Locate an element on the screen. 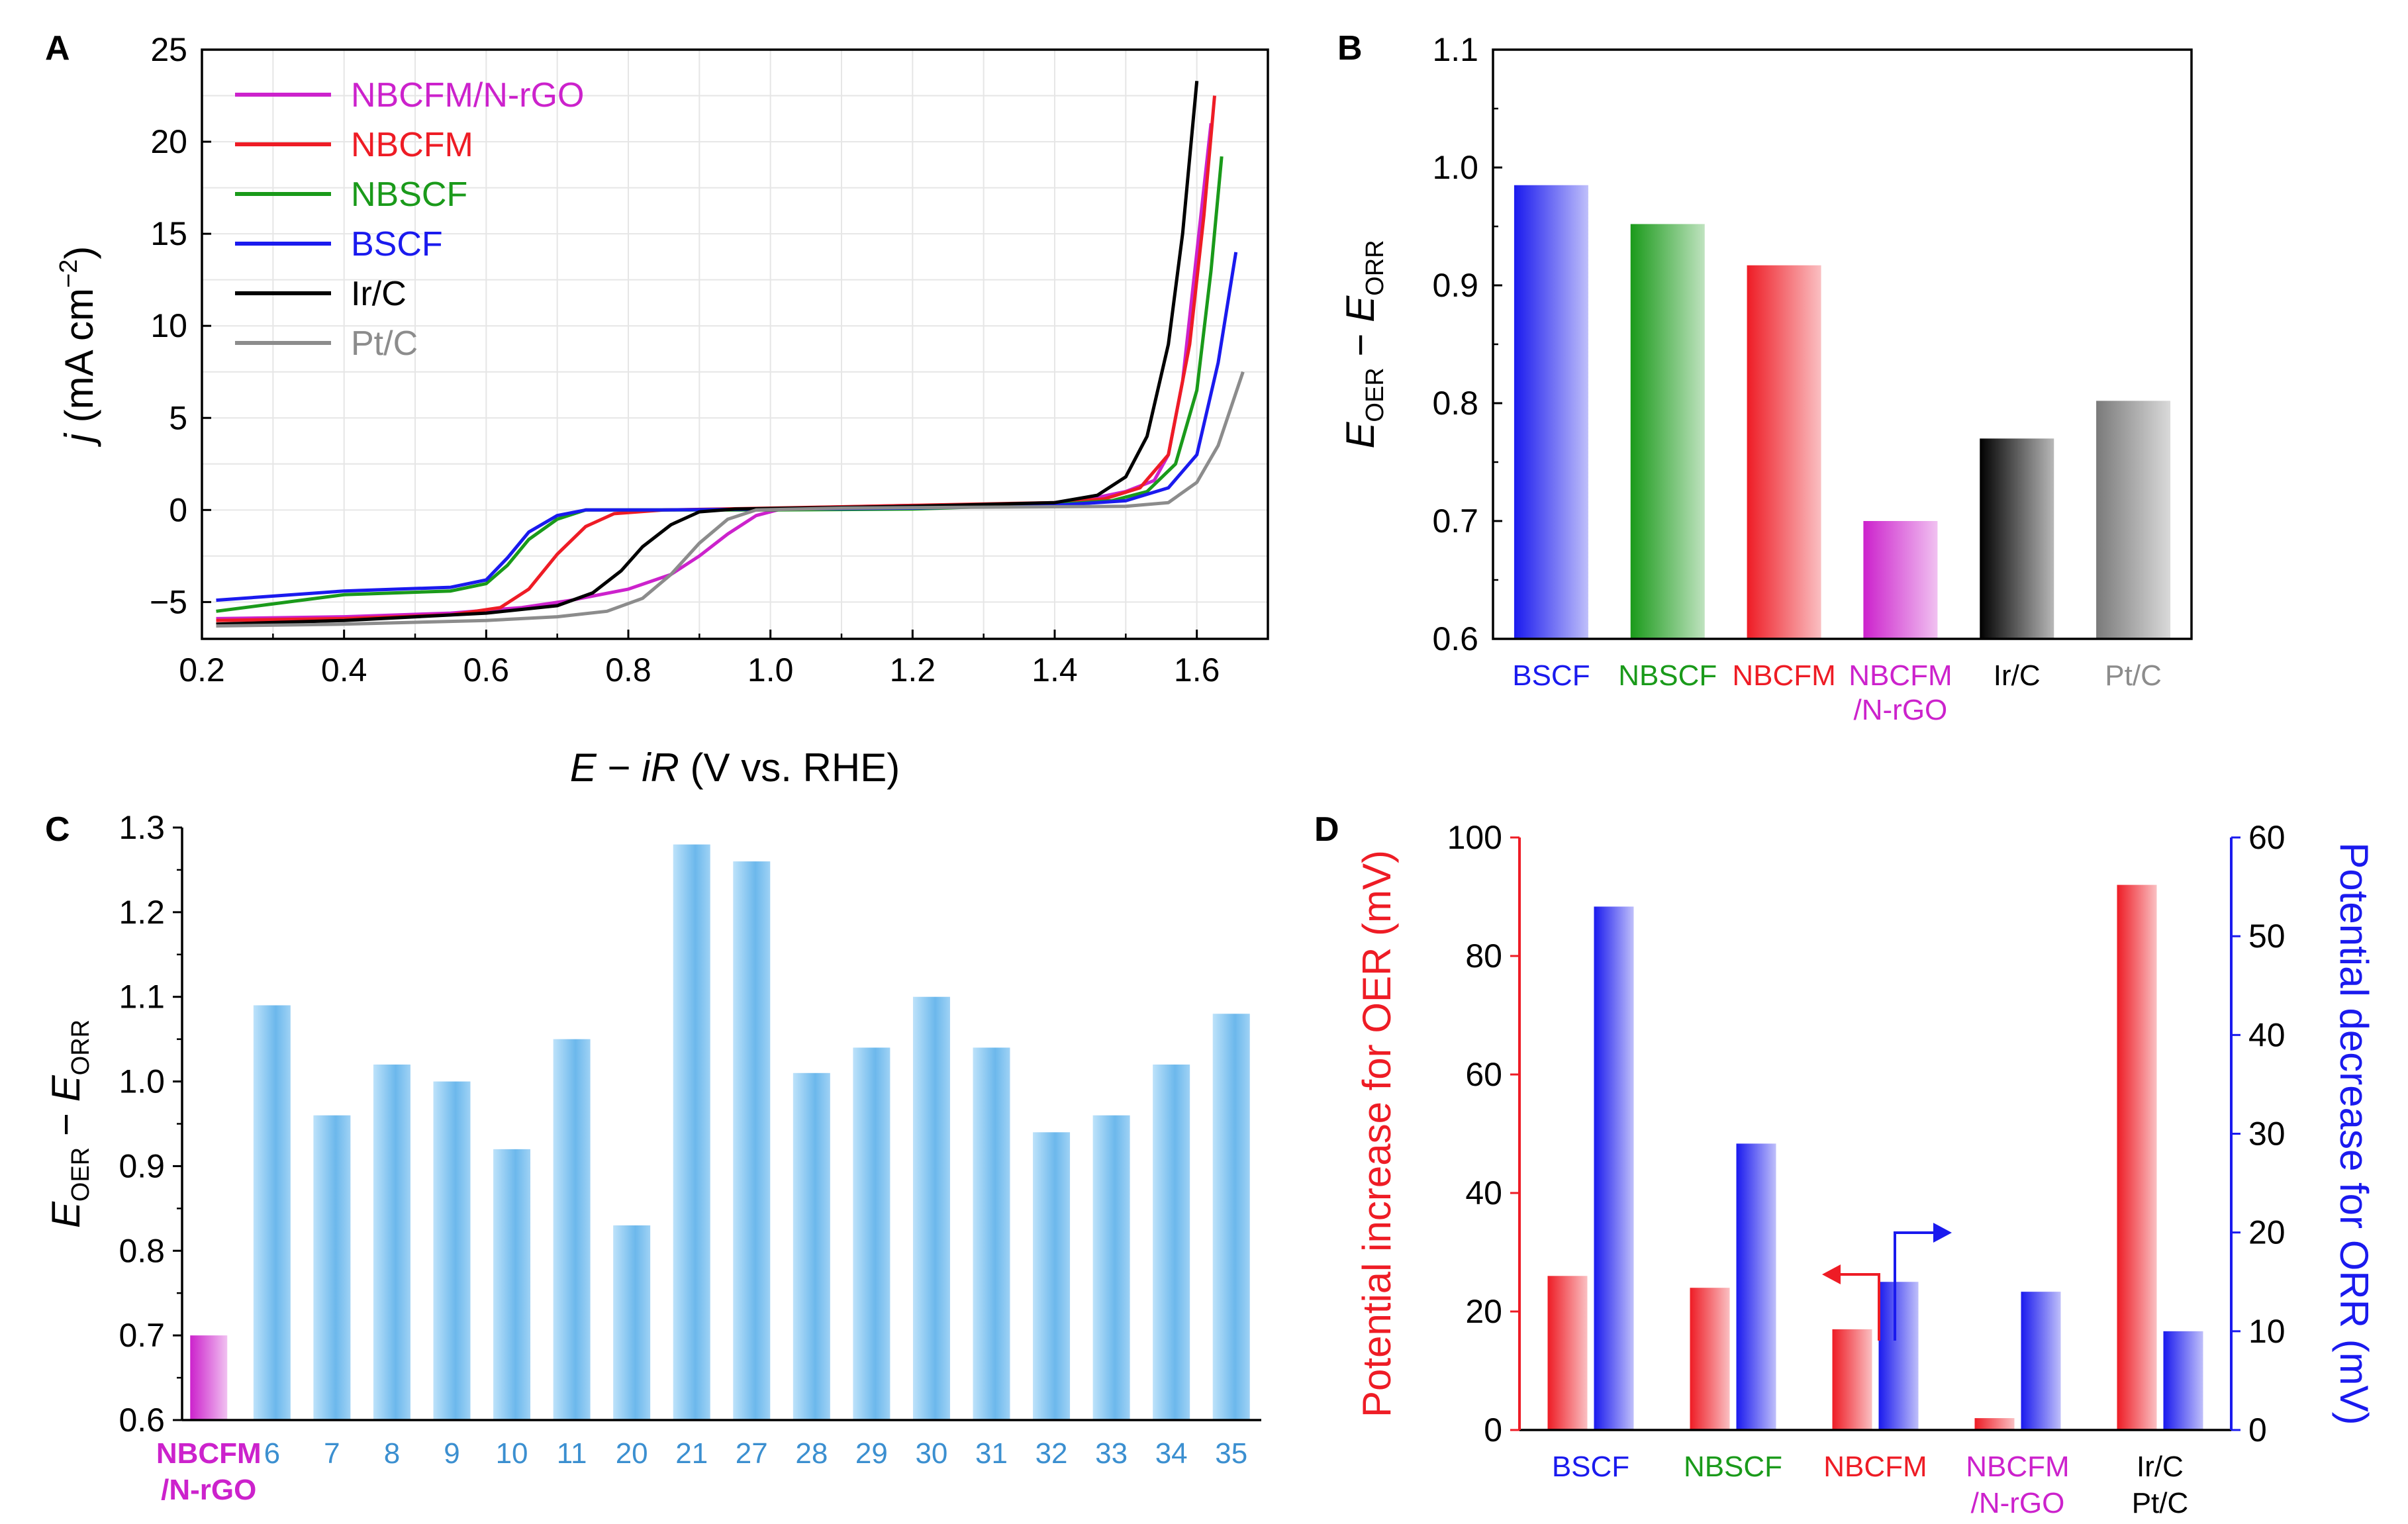  arrow-right-head is located at coordinates (1942, 1233).